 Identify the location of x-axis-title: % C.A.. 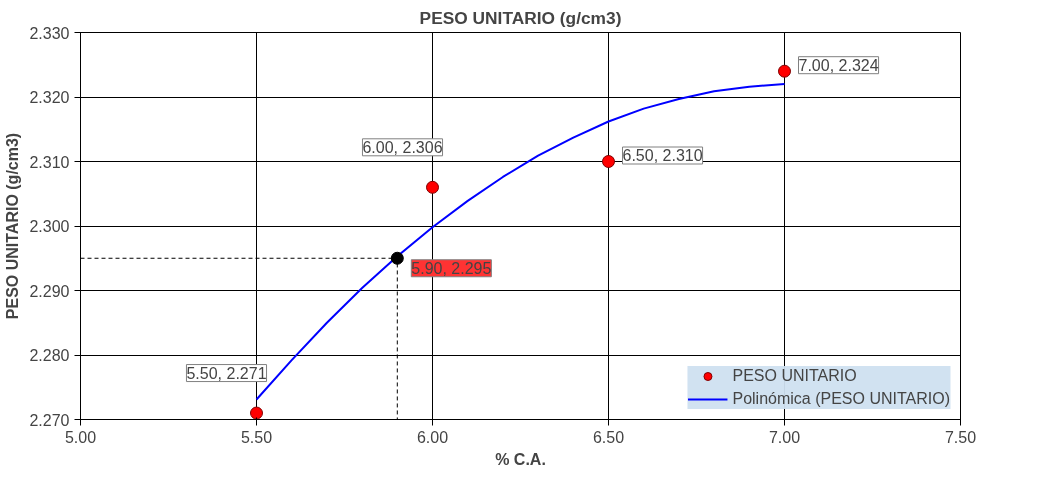
(520, 459).